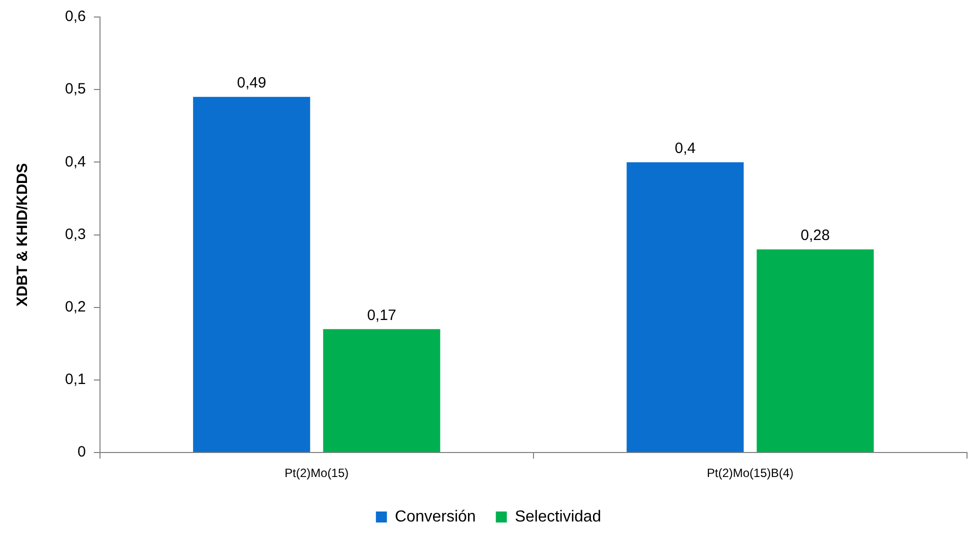  What do you see at coordinates (251, 83) in the screenshot?
I see `data-label: 0,49` at bounding box center [251, 83].